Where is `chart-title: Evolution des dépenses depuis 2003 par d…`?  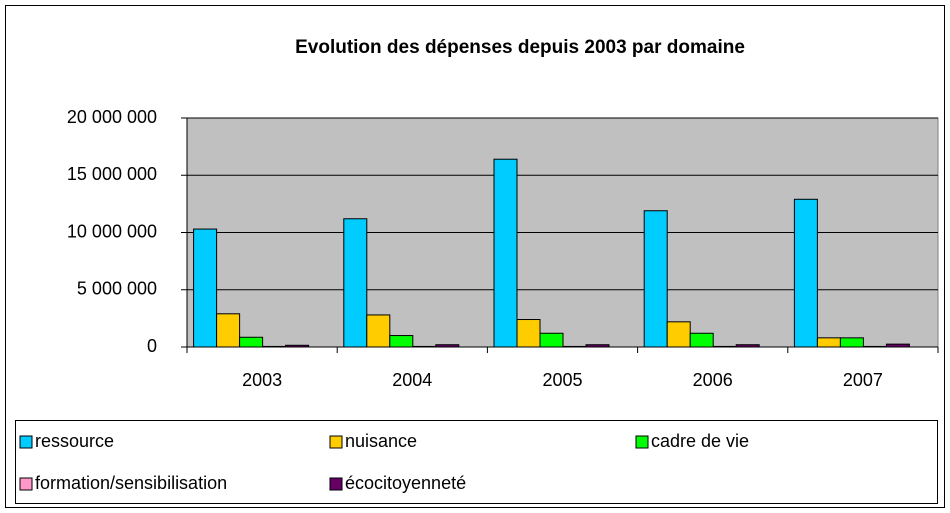
chart-title: Evolution des dépenses depuis 2003 par d… is located at coordinates (520, 47).